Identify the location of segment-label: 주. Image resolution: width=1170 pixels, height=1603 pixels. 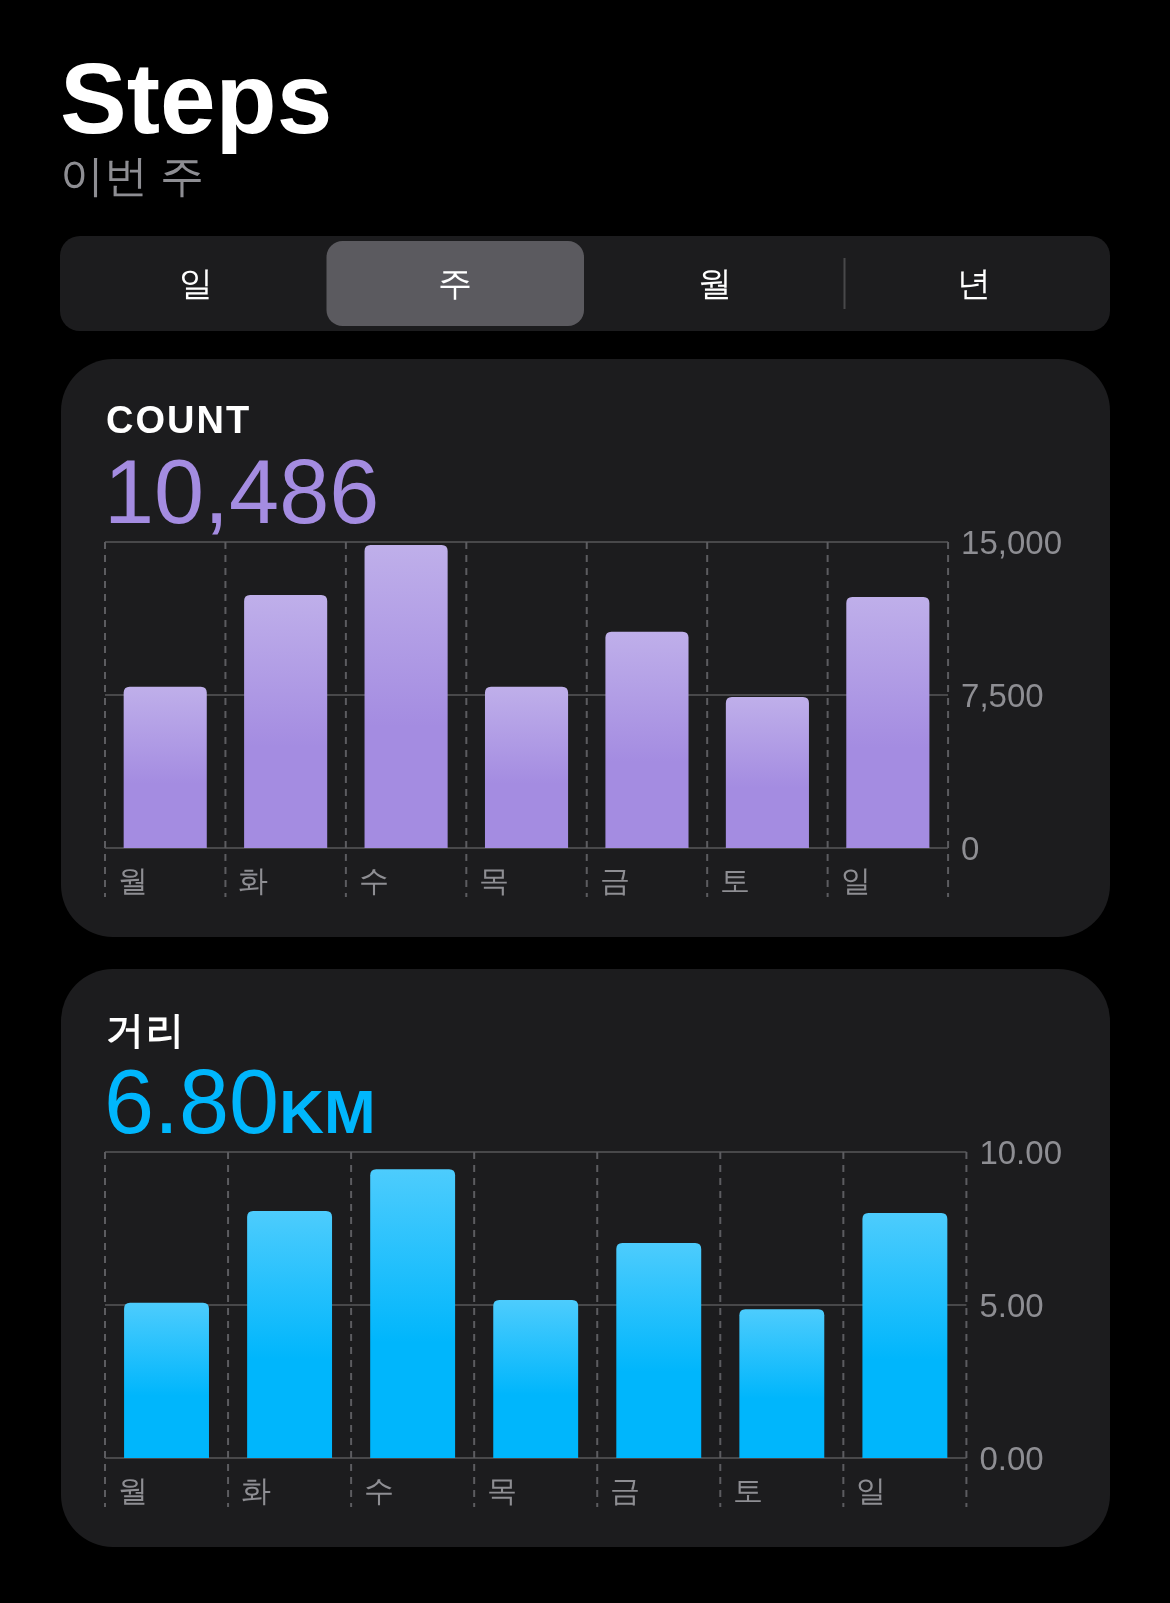
(455, 283).